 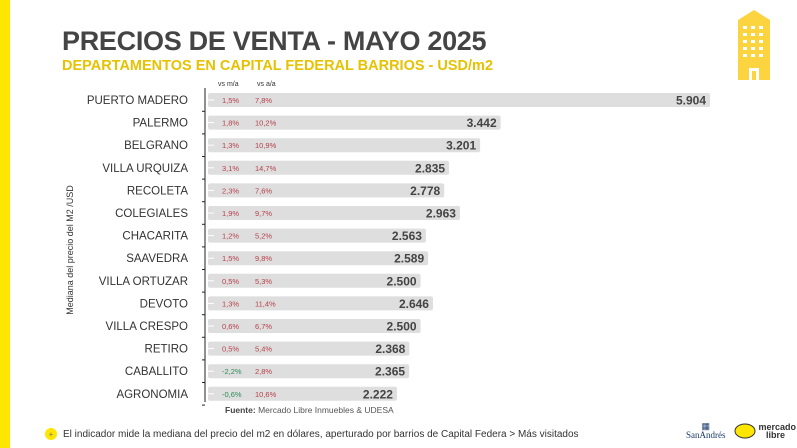 I want to click on vs-aa-value: 5,4%, so click(x=263, y=349).